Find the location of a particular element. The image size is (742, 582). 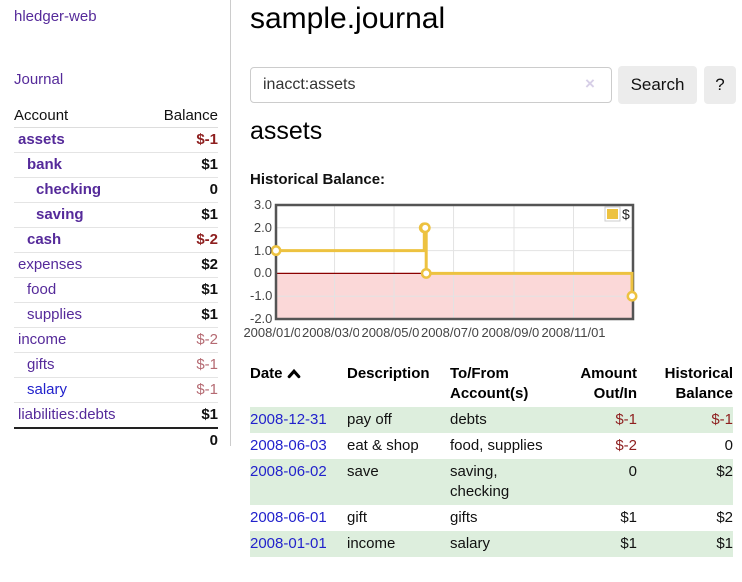

account-row: assets $-1 is located at coordinates (116, 140).